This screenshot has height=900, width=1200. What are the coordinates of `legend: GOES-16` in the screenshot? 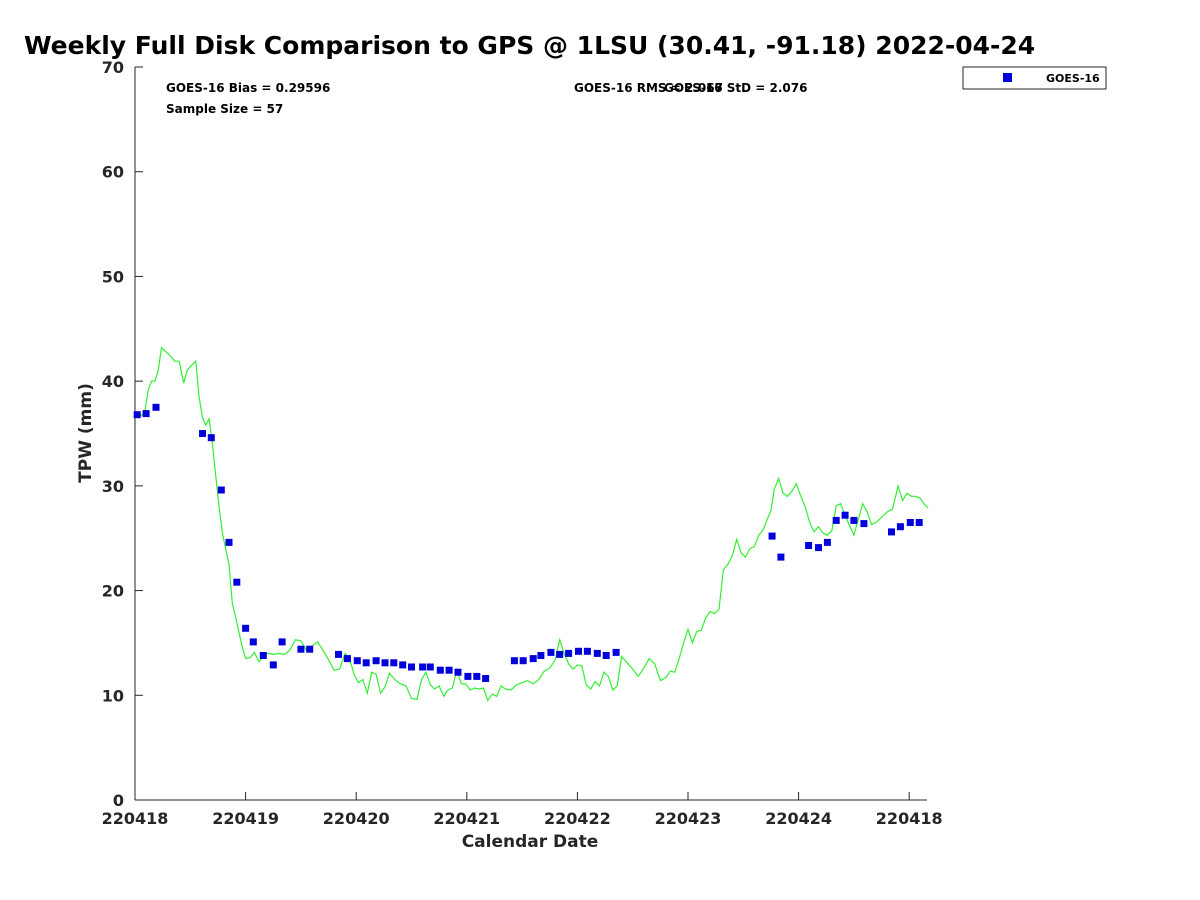 It's located at (1034, 78).